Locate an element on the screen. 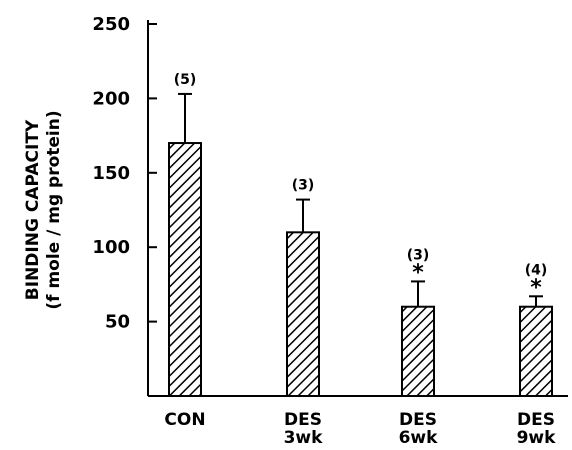  x-category-label: 9wk is located at coordinates (537, 438).